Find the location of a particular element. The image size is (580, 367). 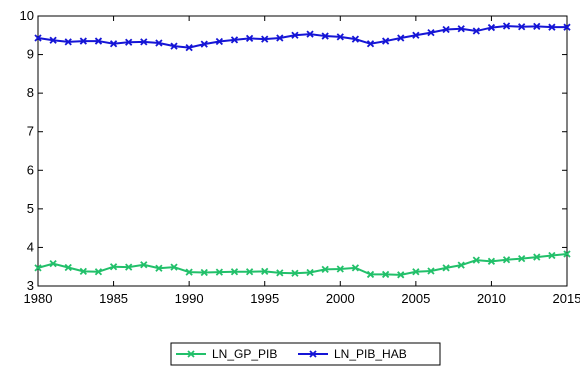

legend-item: LN_GP_PIB is located at coordinates (226, 354).